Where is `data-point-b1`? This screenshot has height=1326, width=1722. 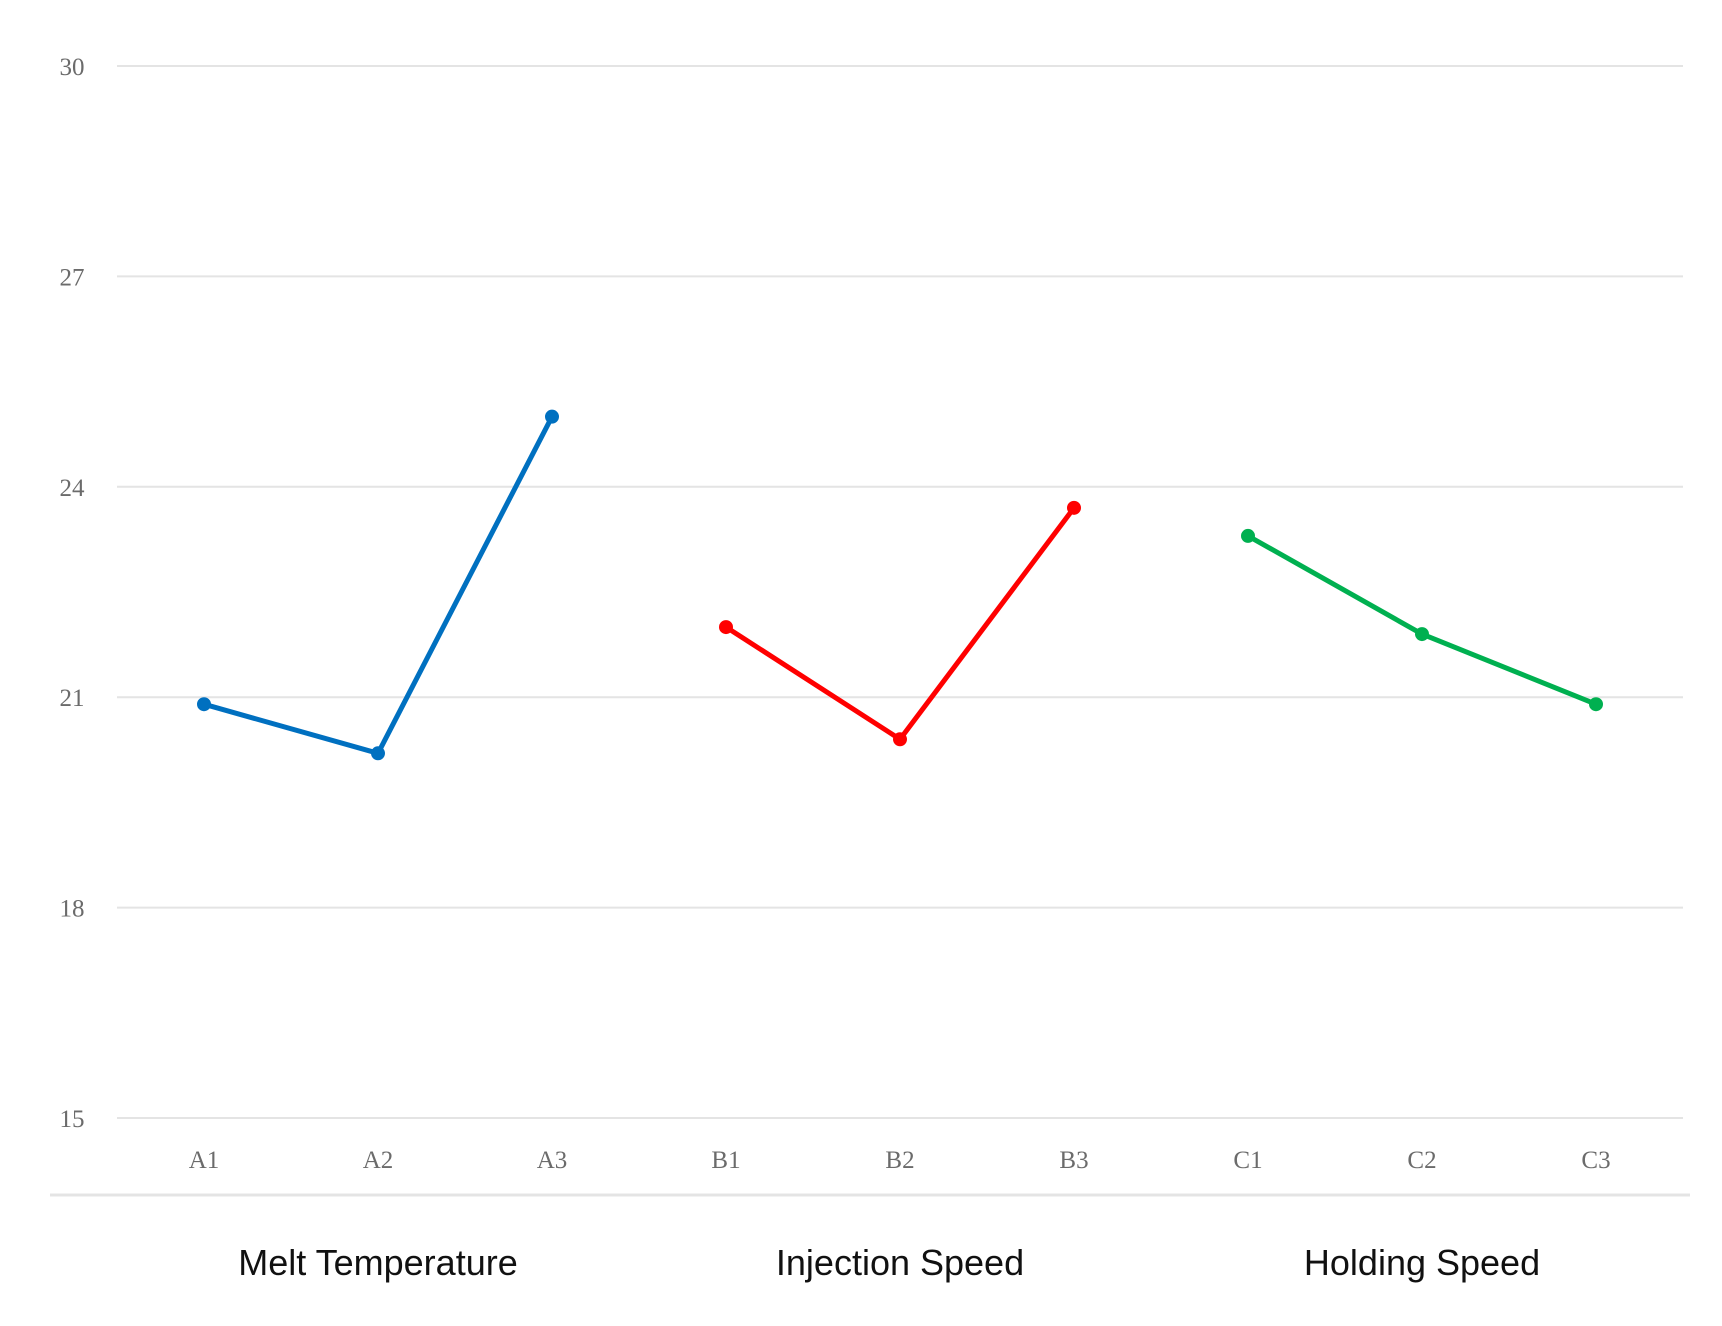 data-point-b1 is located at coordinates (726, 627).